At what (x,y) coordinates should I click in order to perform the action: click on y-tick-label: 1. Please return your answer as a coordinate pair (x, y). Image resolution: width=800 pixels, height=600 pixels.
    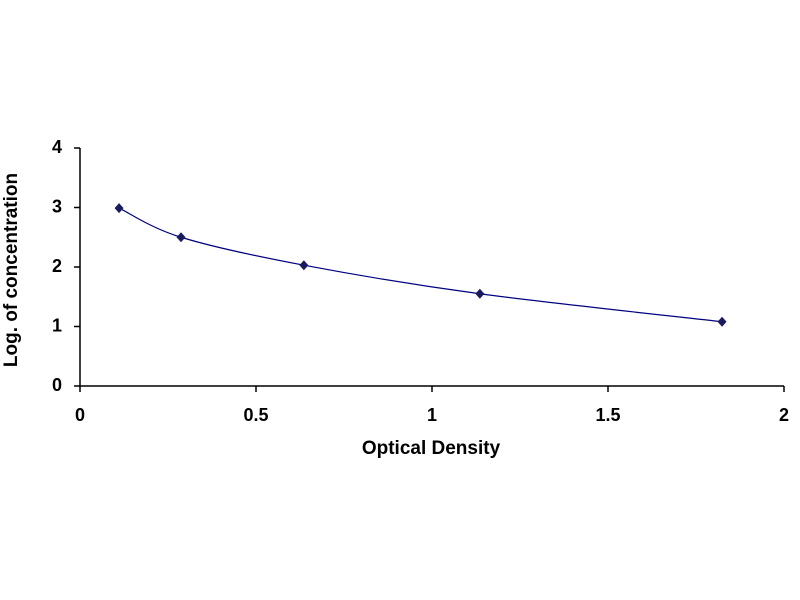
    Looking at the image, I should click on (57, 325).